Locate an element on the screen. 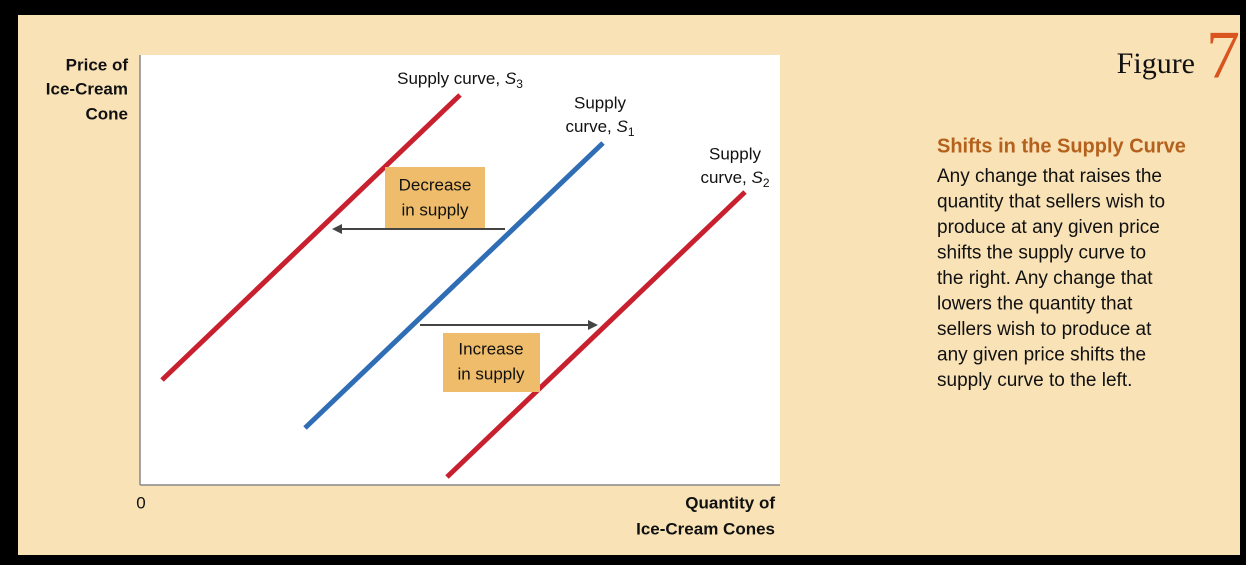  figure-word: Figure is located at coordinates (1156, 63).